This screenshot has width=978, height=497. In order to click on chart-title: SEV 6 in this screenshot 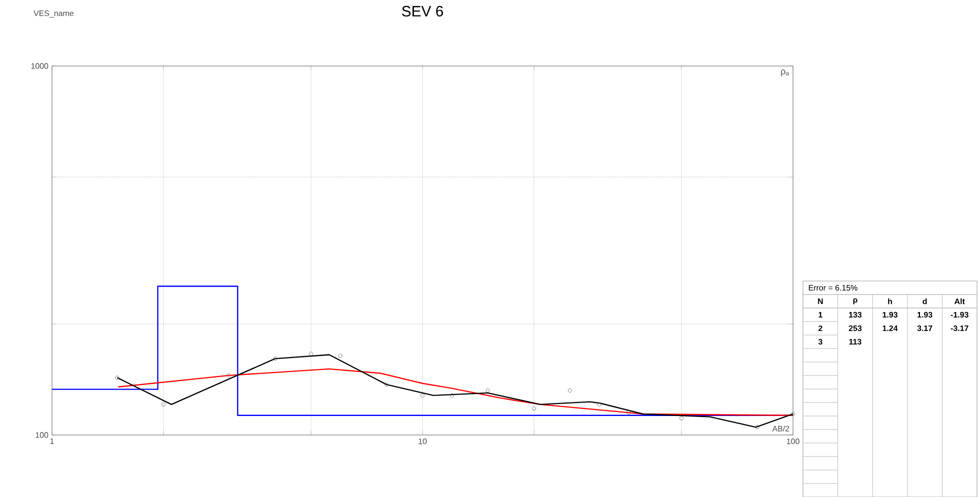, I will do `click(423, 11)`.